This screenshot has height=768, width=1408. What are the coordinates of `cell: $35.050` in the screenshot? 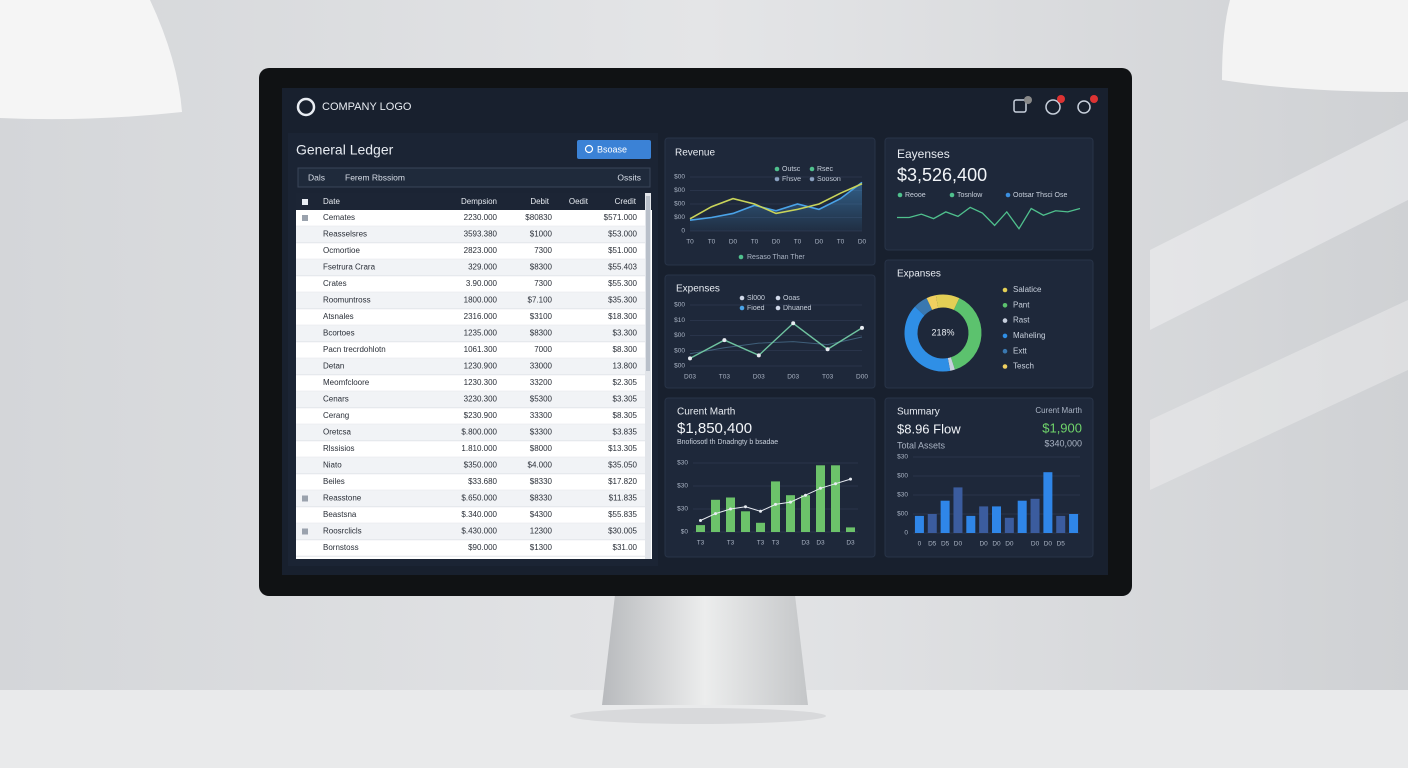 It's located at (622, 465).